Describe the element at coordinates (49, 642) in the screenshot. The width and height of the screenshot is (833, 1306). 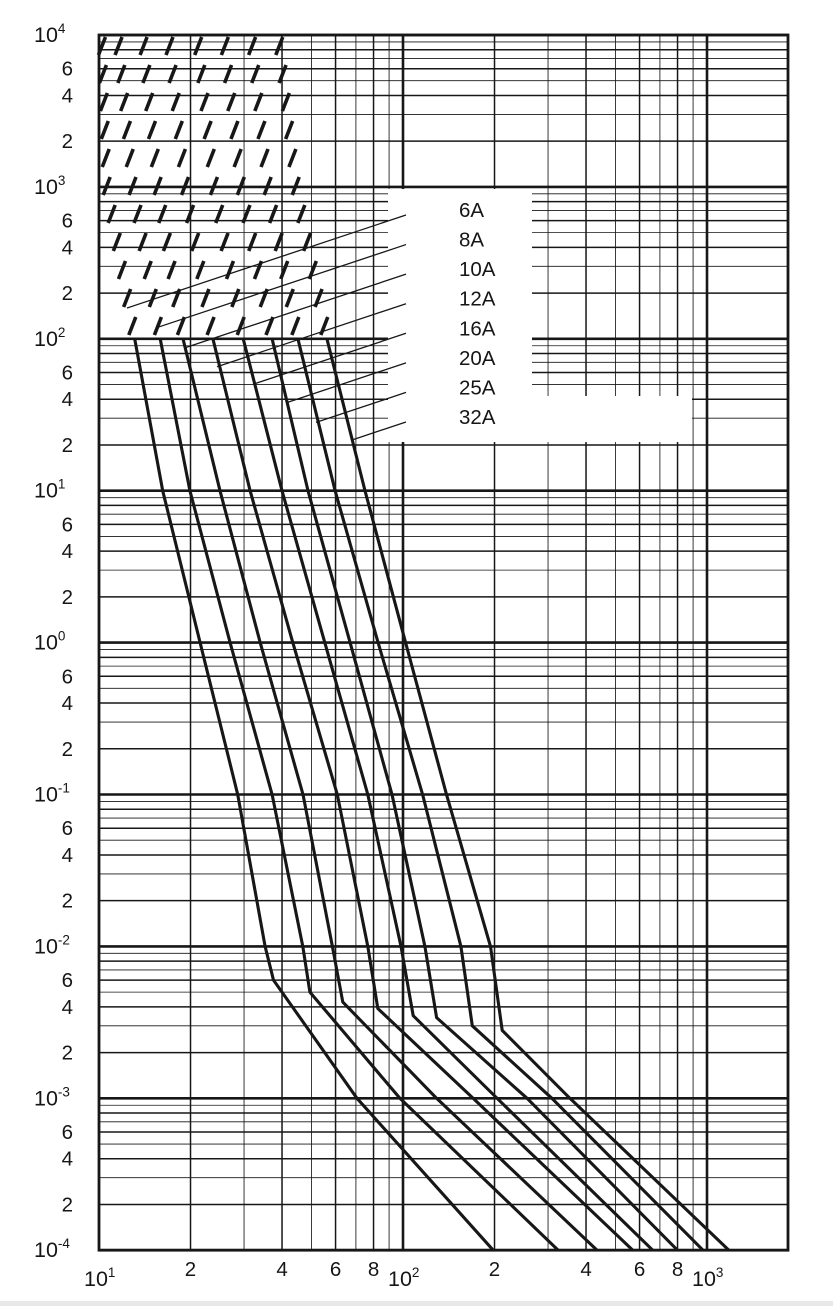
I see `y-major-label-10^0: 100` at that location.